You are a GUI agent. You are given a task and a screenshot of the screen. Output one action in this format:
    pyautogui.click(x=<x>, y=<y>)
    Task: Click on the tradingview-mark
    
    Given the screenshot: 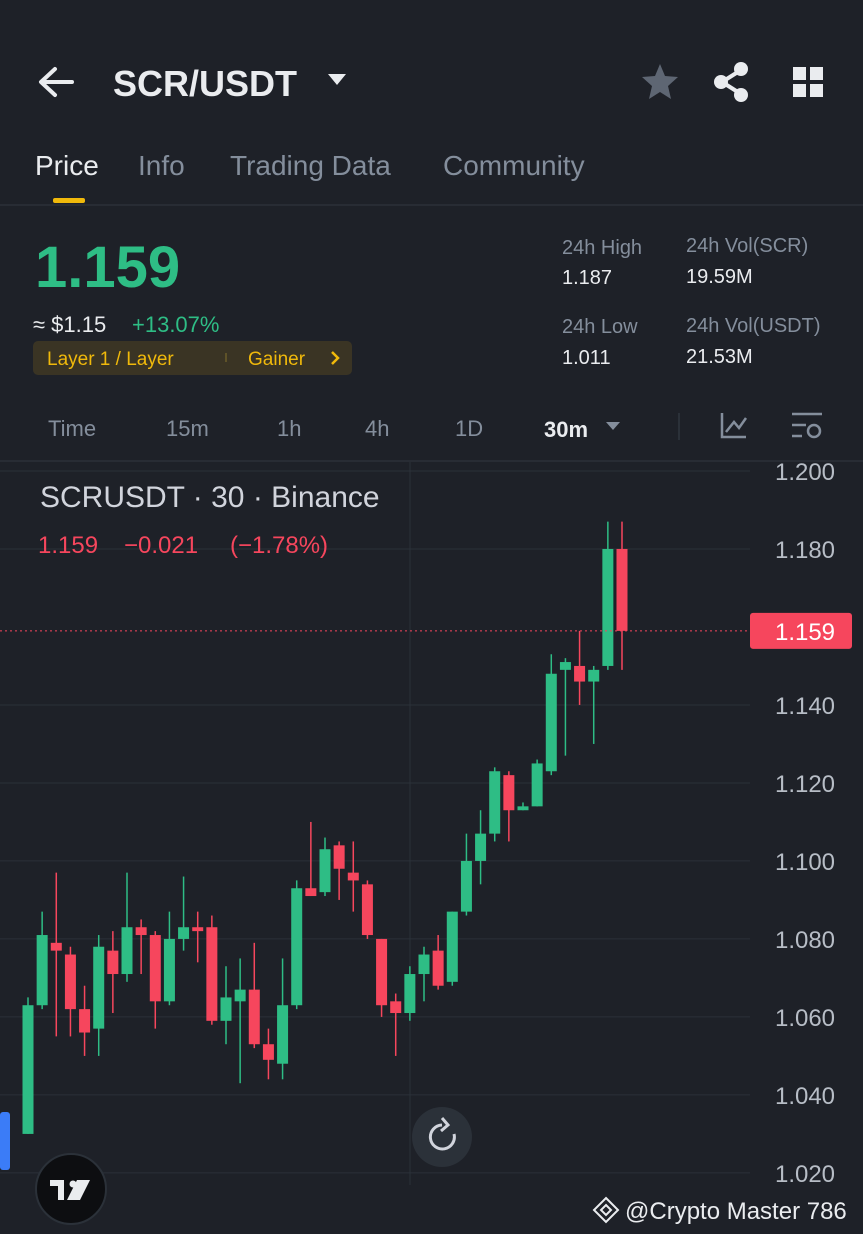 What is the action you would take?
    pyautogui.click(x=70, y=1190)
    